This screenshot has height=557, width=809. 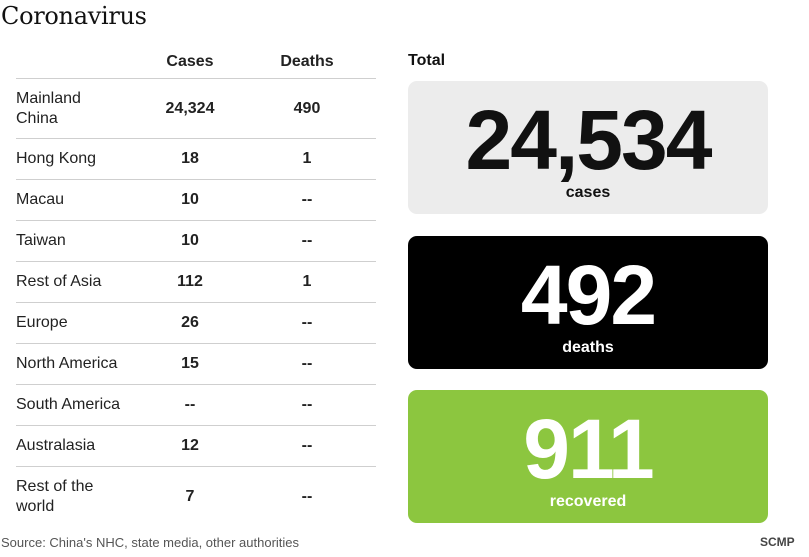 I want to click on row-region: Europe, so click(x=42, y=322).